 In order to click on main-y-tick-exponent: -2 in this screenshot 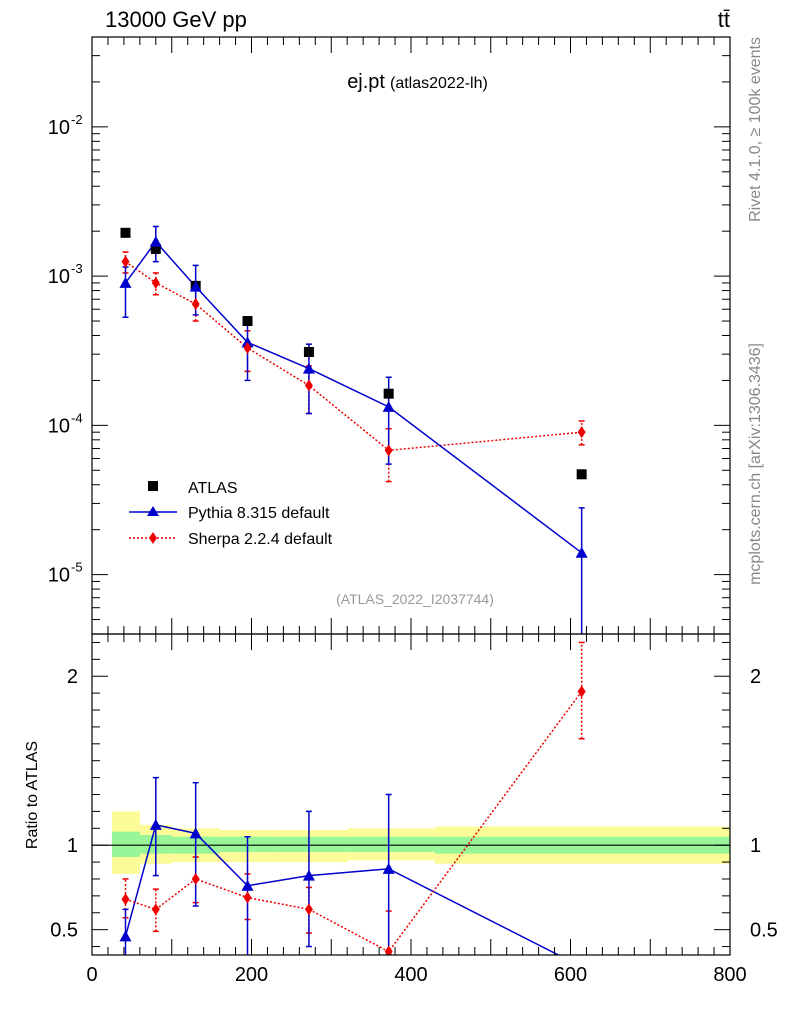, I will do `click(77, 119)`.